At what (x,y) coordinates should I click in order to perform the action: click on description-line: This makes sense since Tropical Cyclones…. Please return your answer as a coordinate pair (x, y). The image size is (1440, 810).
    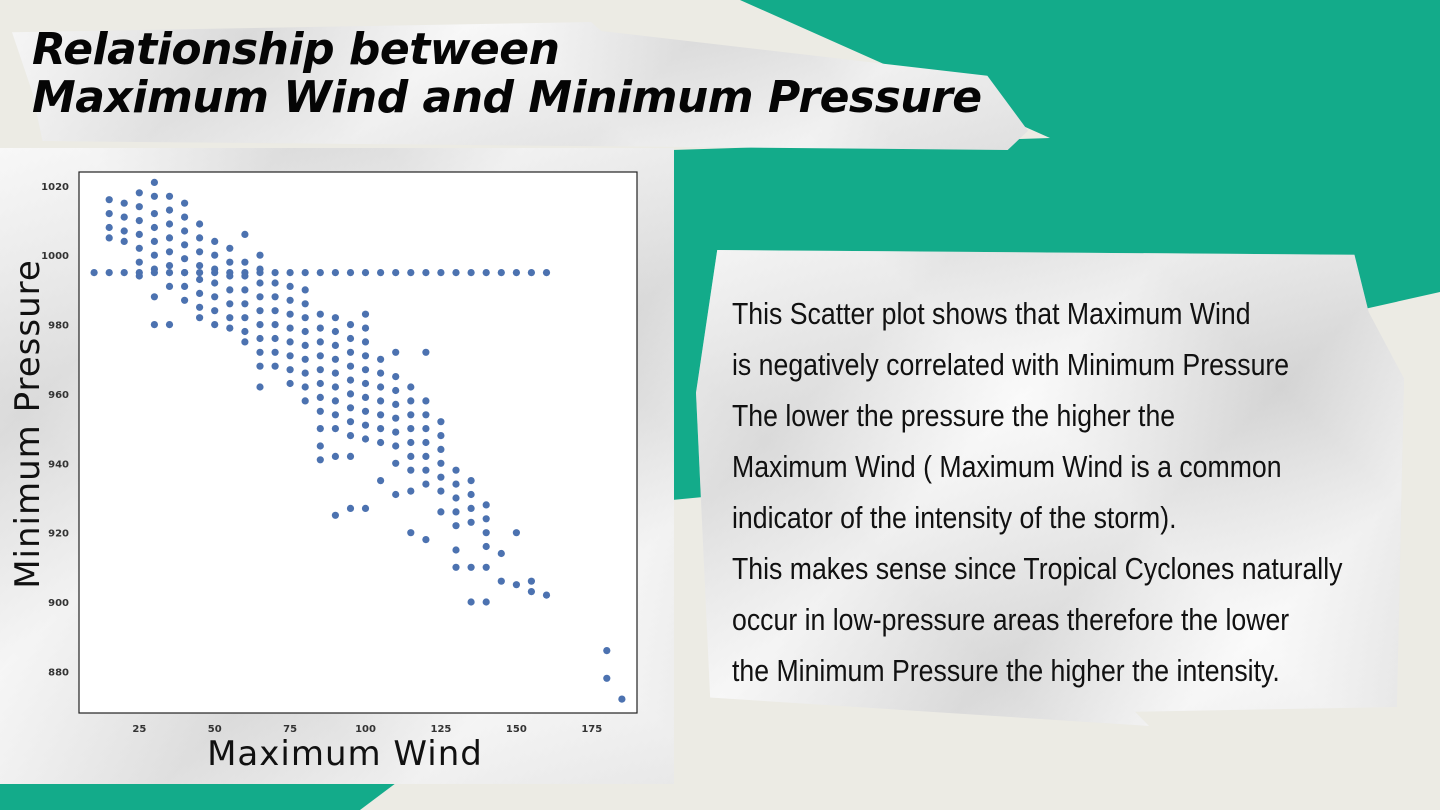
    Looking at the image, I should click on (1037, 568).